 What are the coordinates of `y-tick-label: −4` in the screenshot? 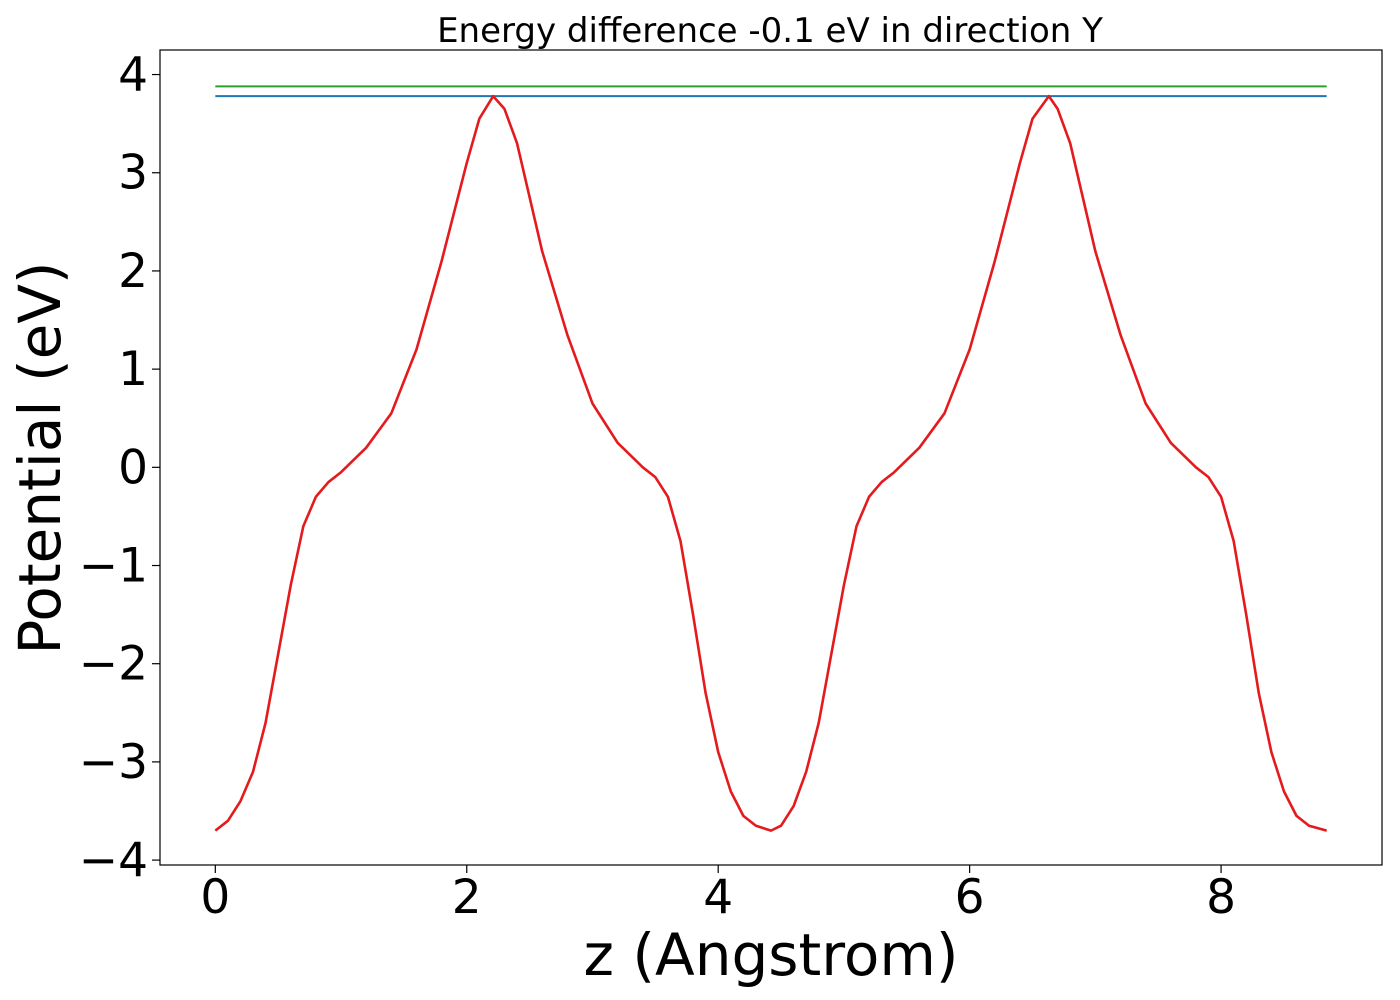 It's located at (113, 860).